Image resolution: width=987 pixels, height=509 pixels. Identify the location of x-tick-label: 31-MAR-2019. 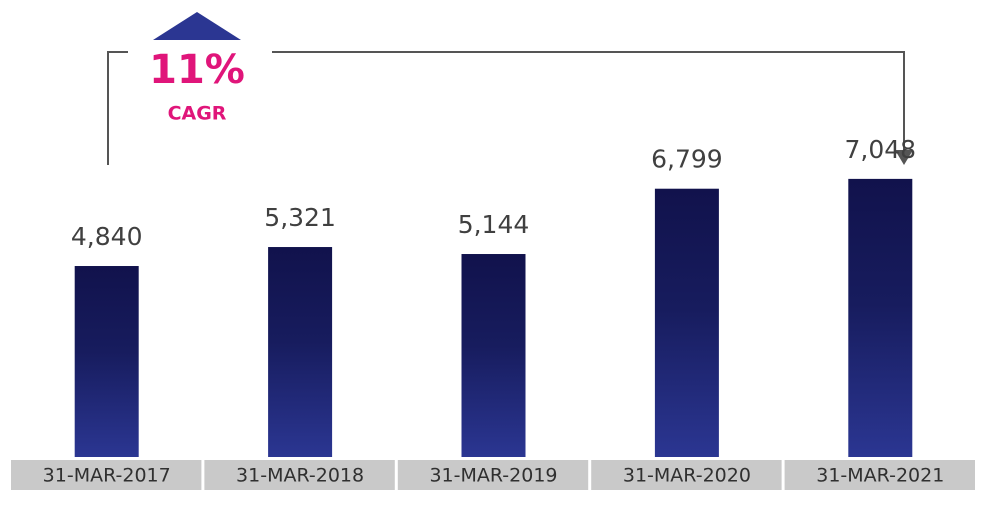
(493, 476).